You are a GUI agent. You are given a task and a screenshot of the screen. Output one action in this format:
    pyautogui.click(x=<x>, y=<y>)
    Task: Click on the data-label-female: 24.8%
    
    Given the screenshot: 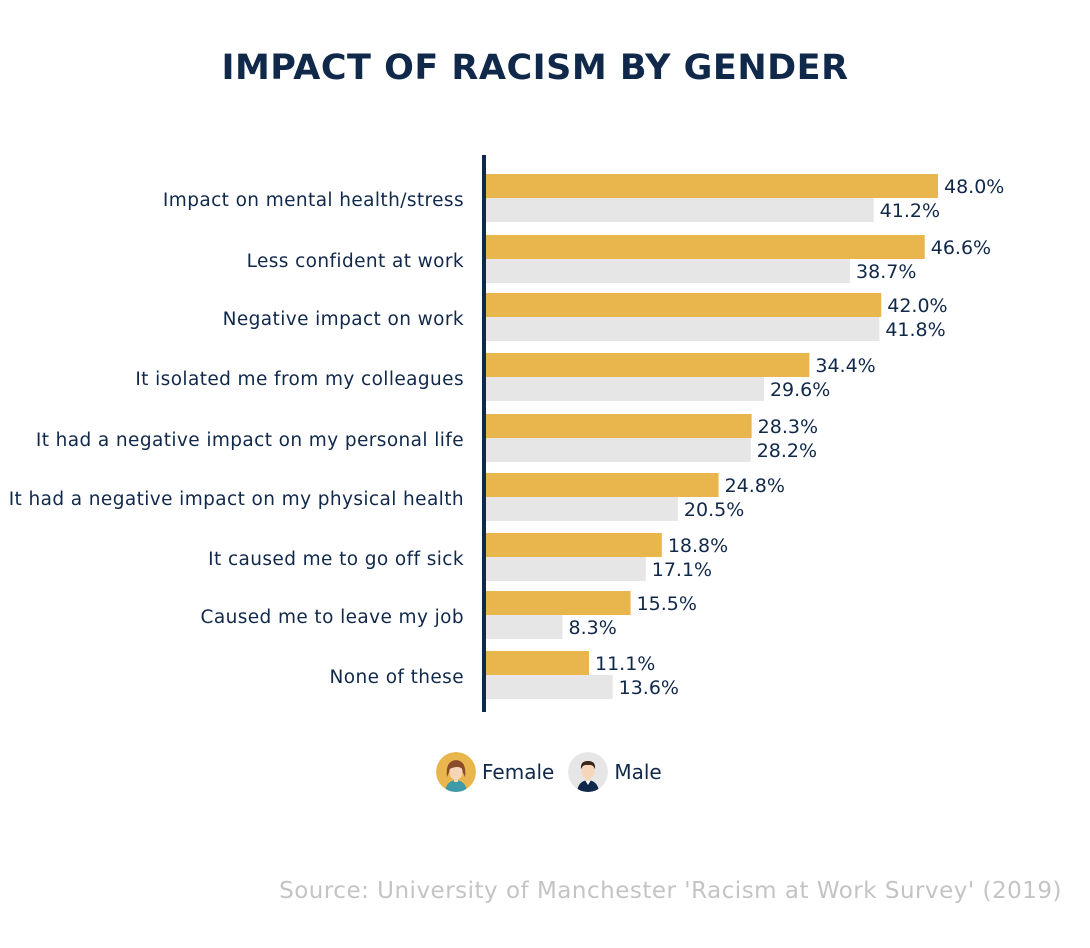 What is the action you would take?
    pyautogui.click(x=755, y=486)
    